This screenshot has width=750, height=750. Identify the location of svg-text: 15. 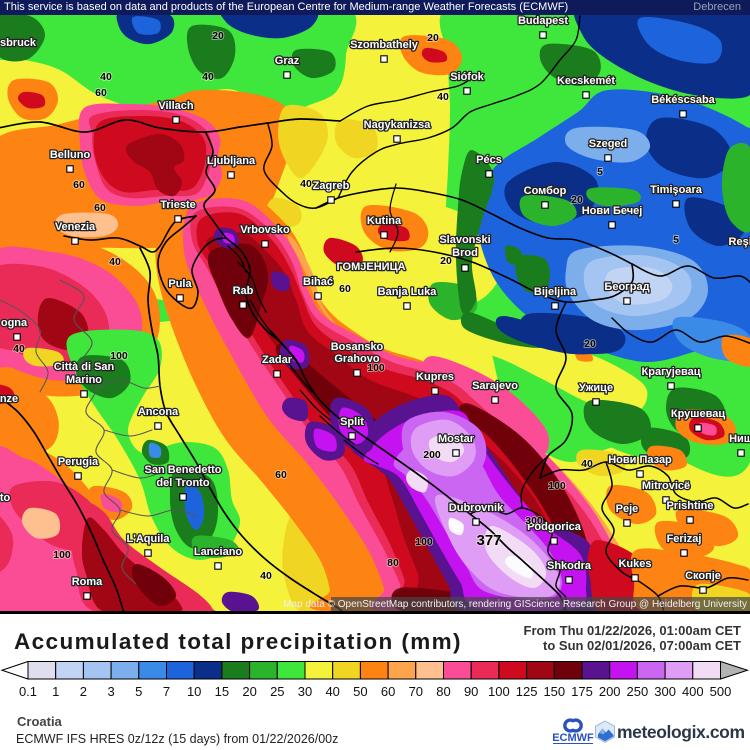
(222, 691).